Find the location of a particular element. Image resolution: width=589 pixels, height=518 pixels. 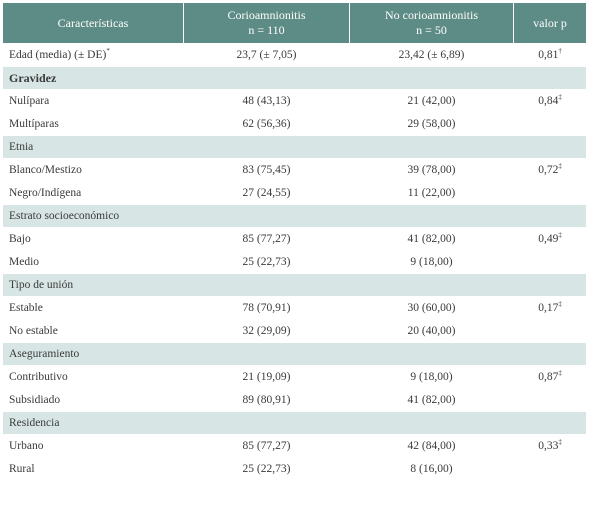

cell-chorioamnionitis: 78 (70,91) is located at coordinates (266, 308).